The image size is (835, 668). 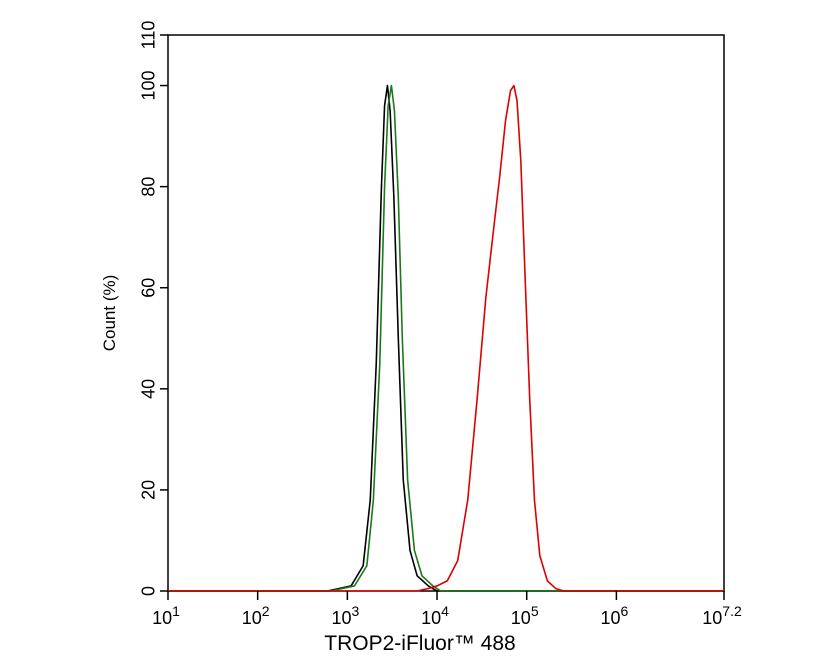 I want to click on x-tick-label: 10¹, so click(x=166, y=615).